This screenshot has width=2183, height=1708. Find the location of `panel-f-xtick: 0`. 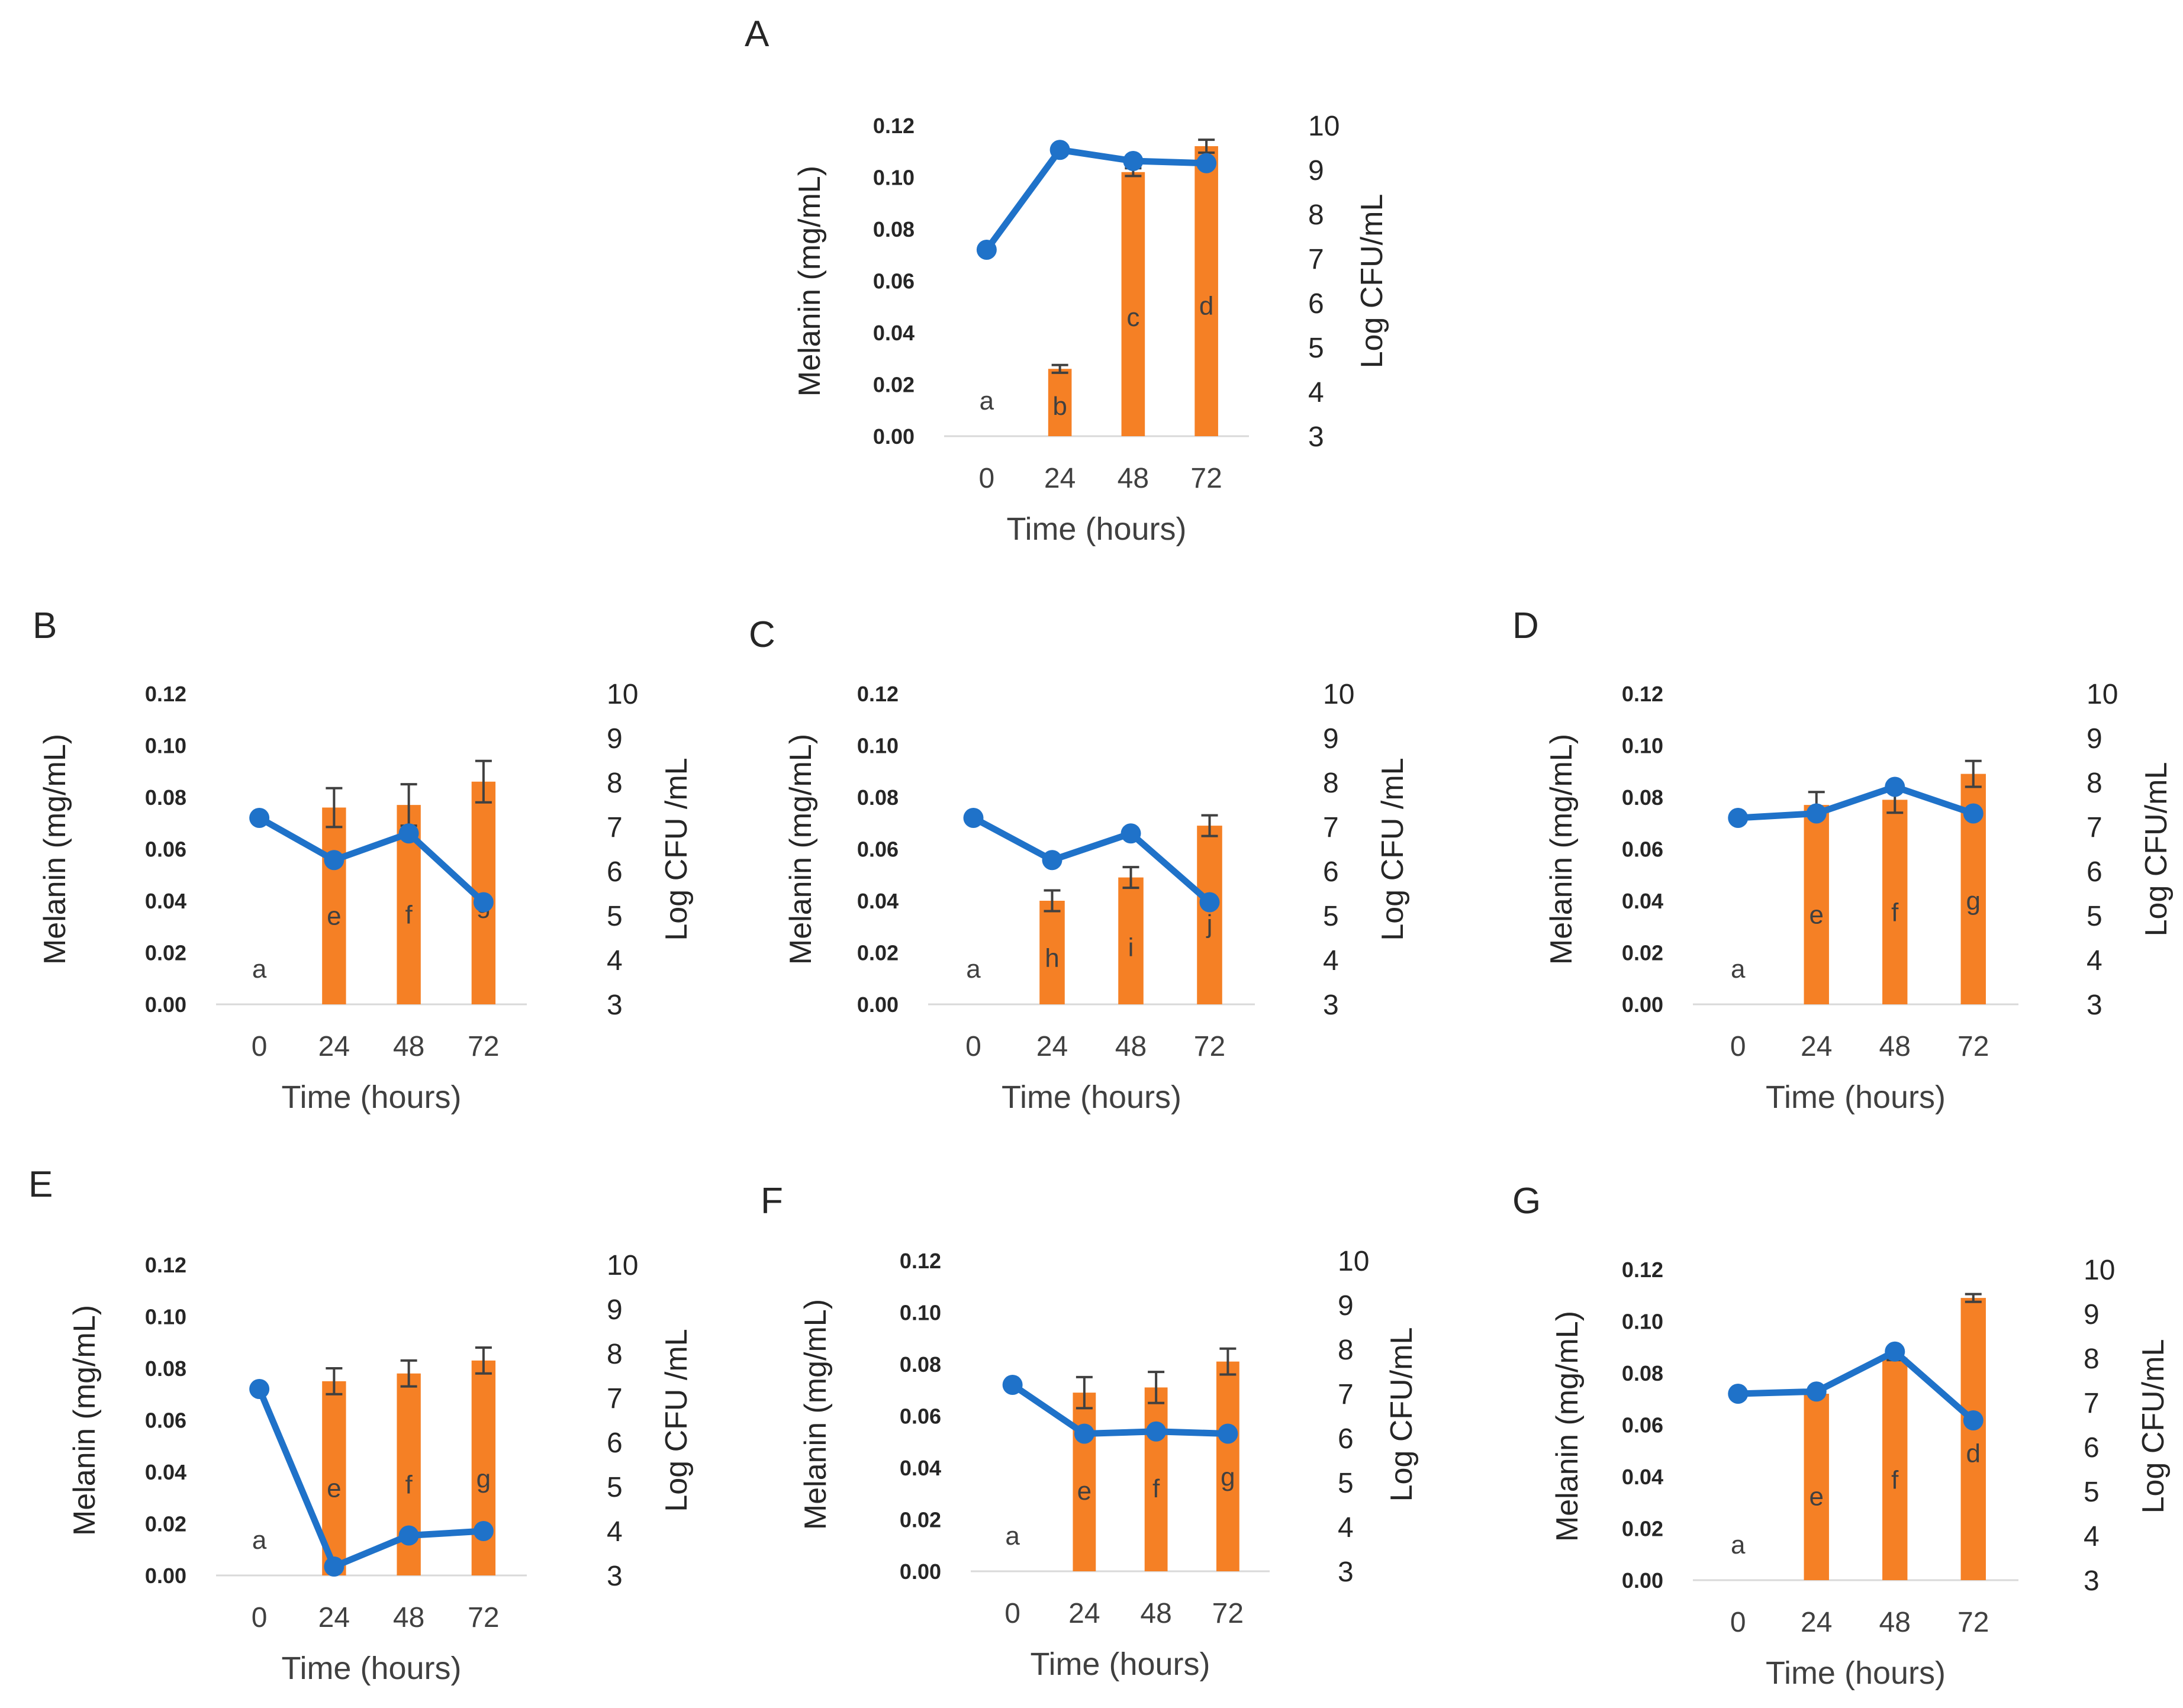

panel-f-xtick: 0 is located at coordinates (1012, 1613).